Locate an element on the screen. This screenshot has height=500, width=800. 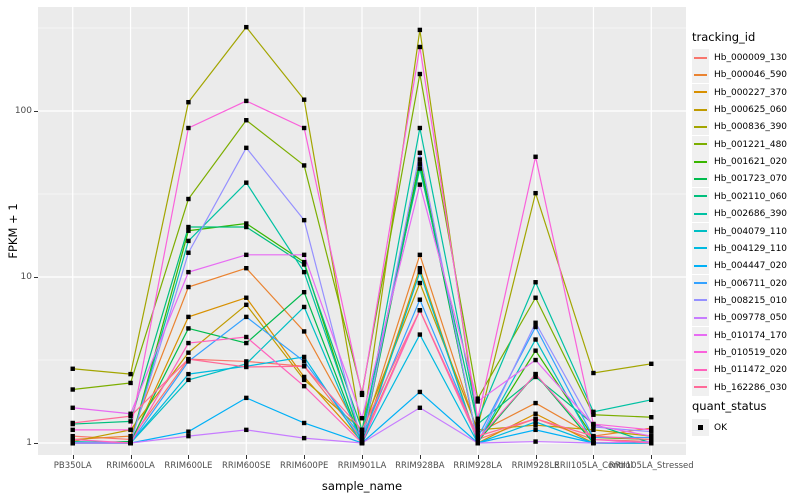
legend-label: Hb_162286_030 is located at coordinates (751, 387).